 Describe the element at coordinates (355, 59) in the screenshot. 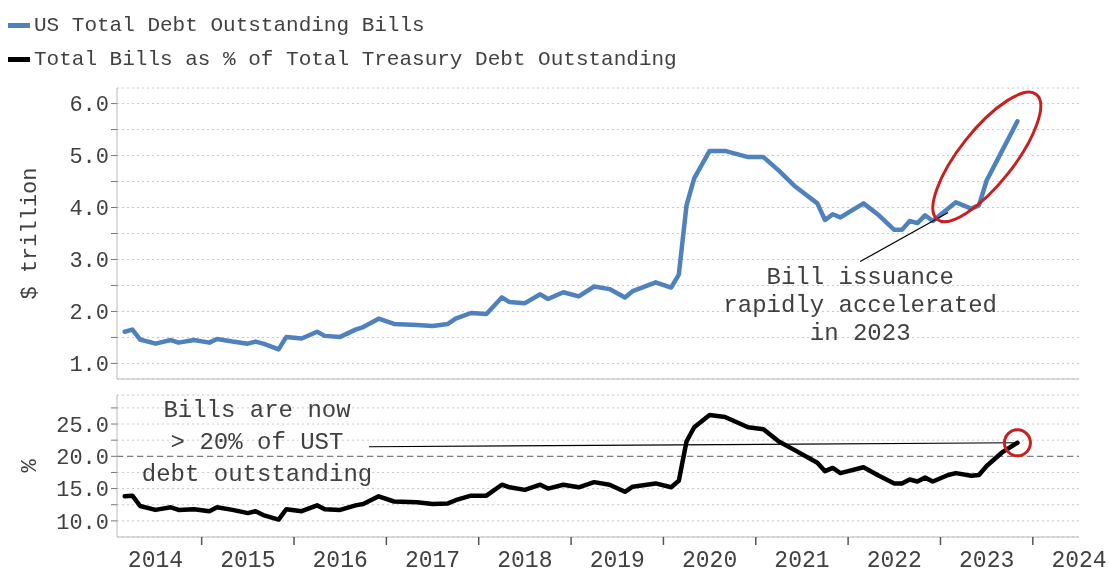

I see `legend-label: Total Bills as % of Total Treasury Debt Outstanding` at that location.